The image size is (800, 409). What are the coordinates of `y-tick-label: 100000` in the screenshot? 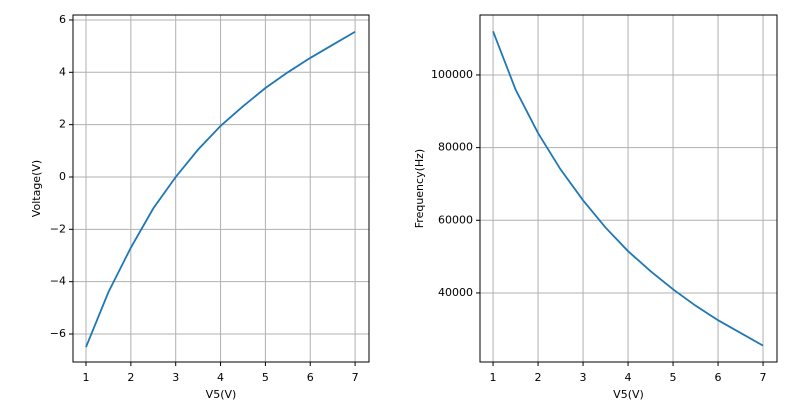 It's located at (452, 74).